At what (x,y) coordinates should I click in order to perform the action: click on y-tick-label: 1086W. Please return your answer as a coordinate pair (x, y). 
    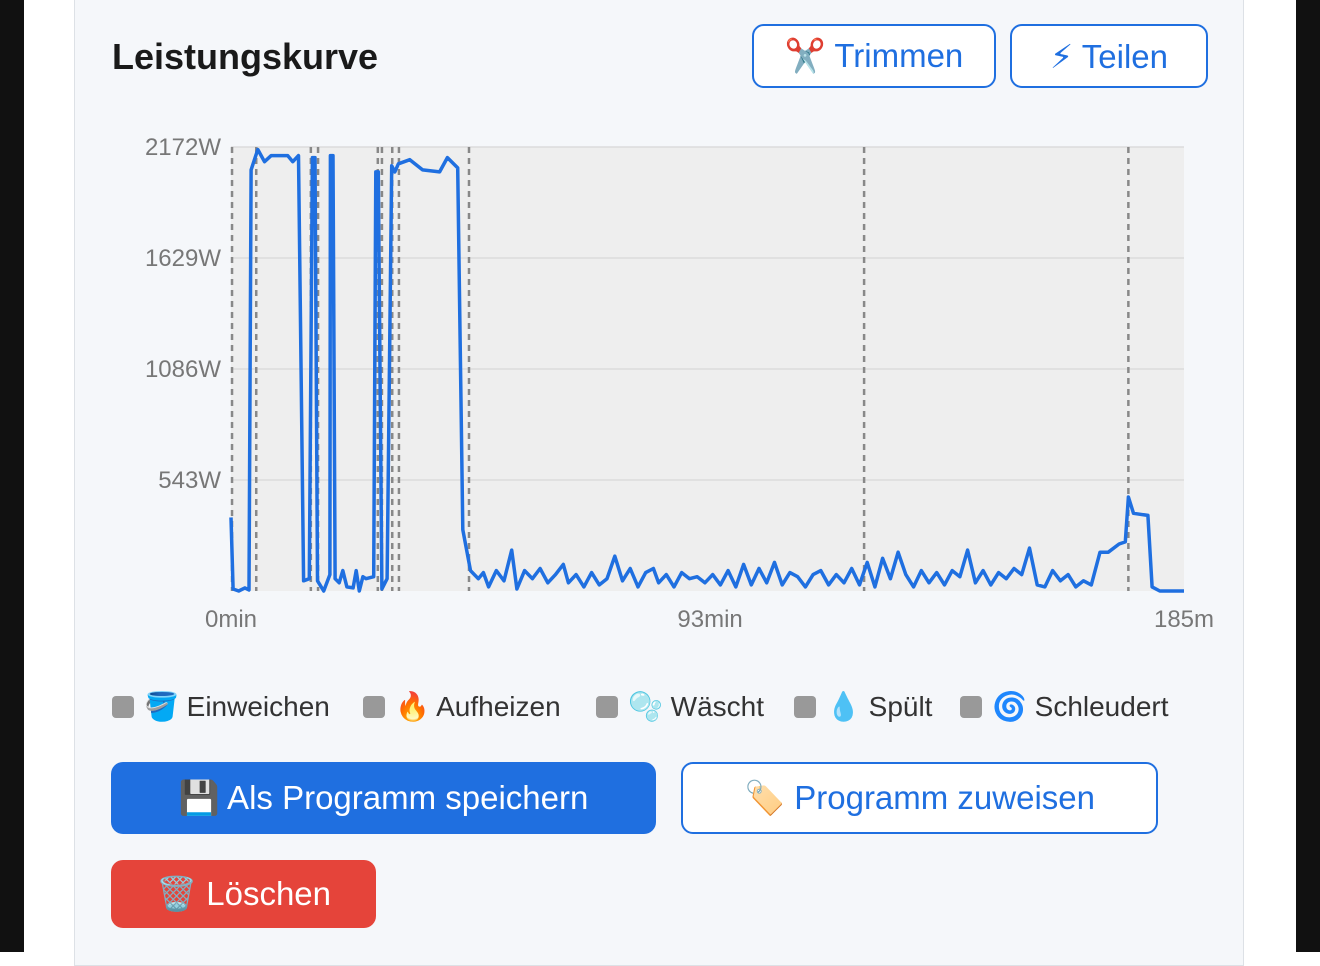
    Looking at the image, I should click on (183, 369).